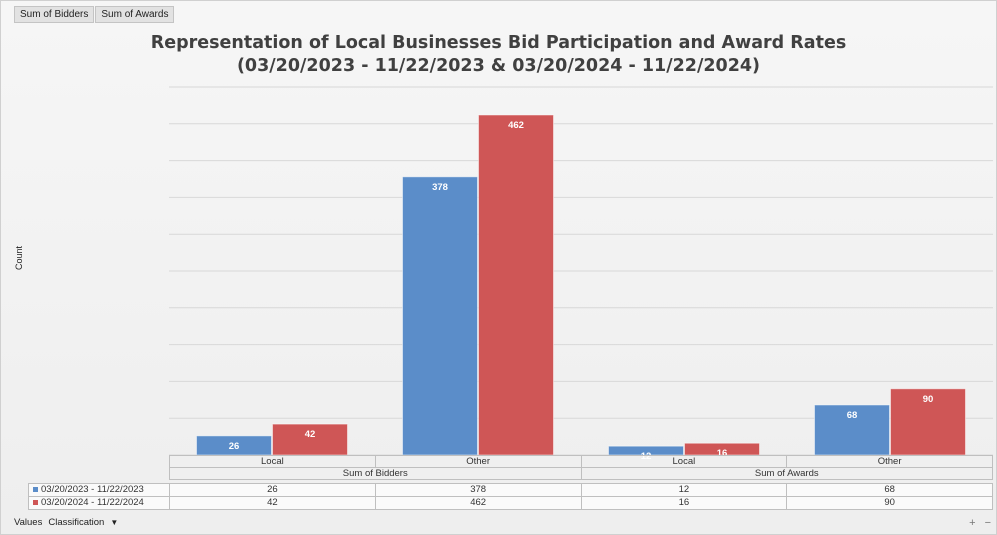  What do you see at coordinates (272, 490) in the screenshot?
I see `data-cell: 26` at bounding box center [272, 490].